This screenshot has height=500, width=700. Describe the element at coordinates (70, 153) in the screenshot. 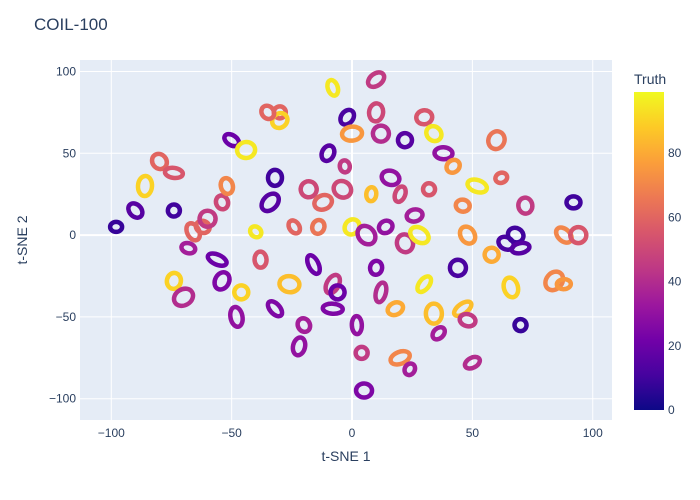

I see `y-tick-label: 50` at that location.